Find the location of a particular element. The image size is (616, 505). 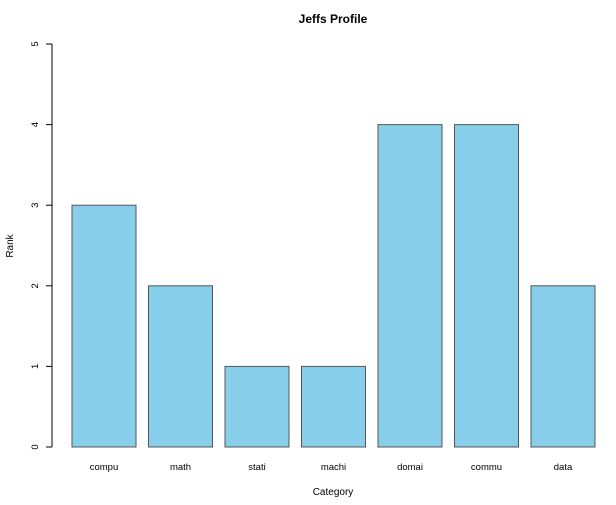

y-tick-label: 0 is located at coordinates (35, 446).